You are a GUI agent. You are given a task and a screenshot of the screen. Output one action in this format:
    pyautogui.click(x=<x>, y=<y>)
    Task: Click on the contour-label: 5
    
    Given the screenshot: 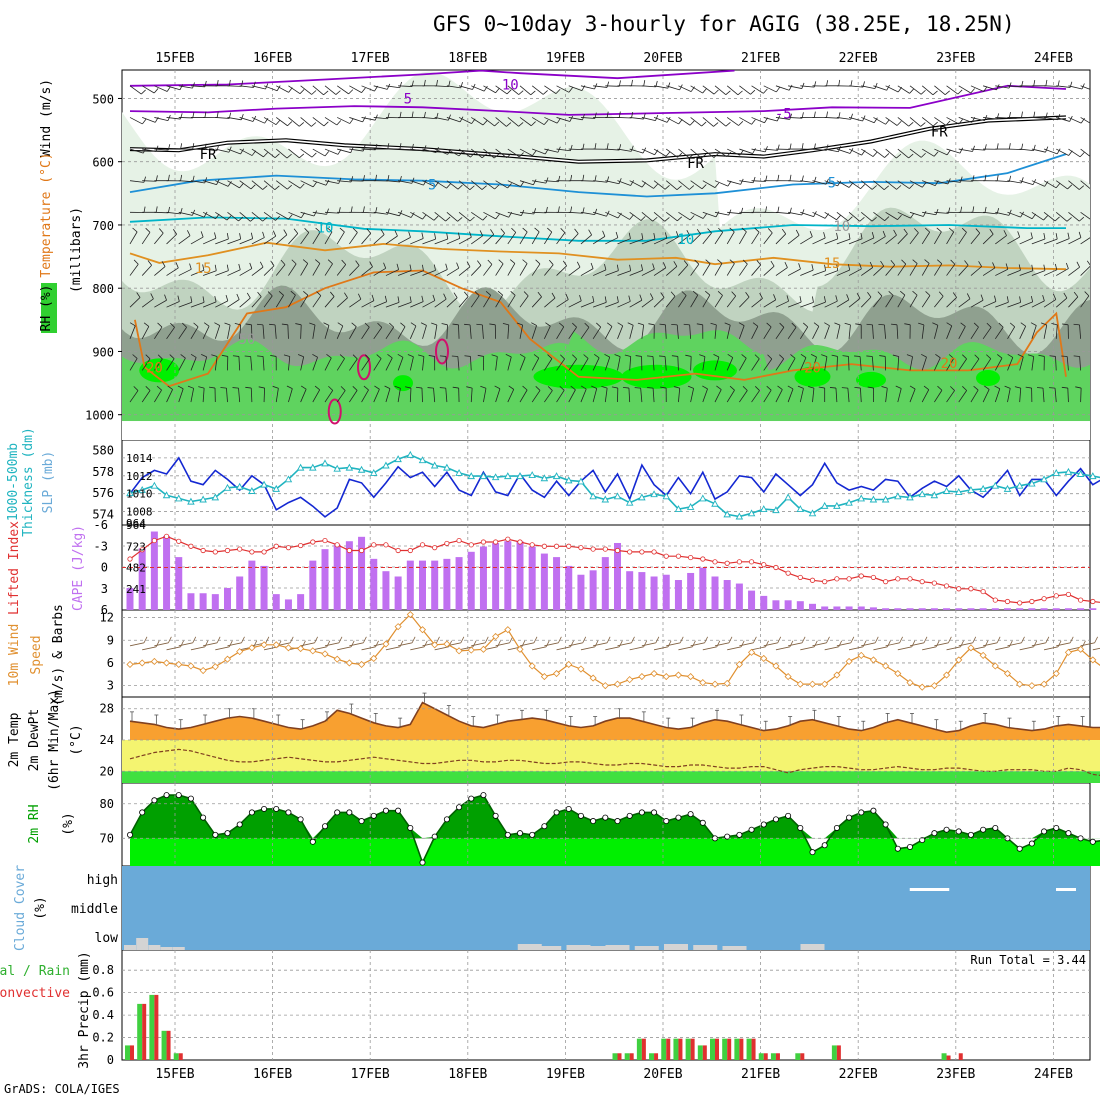 What is the action you would take?
    pyautogui.click(x=432, y=185)
    